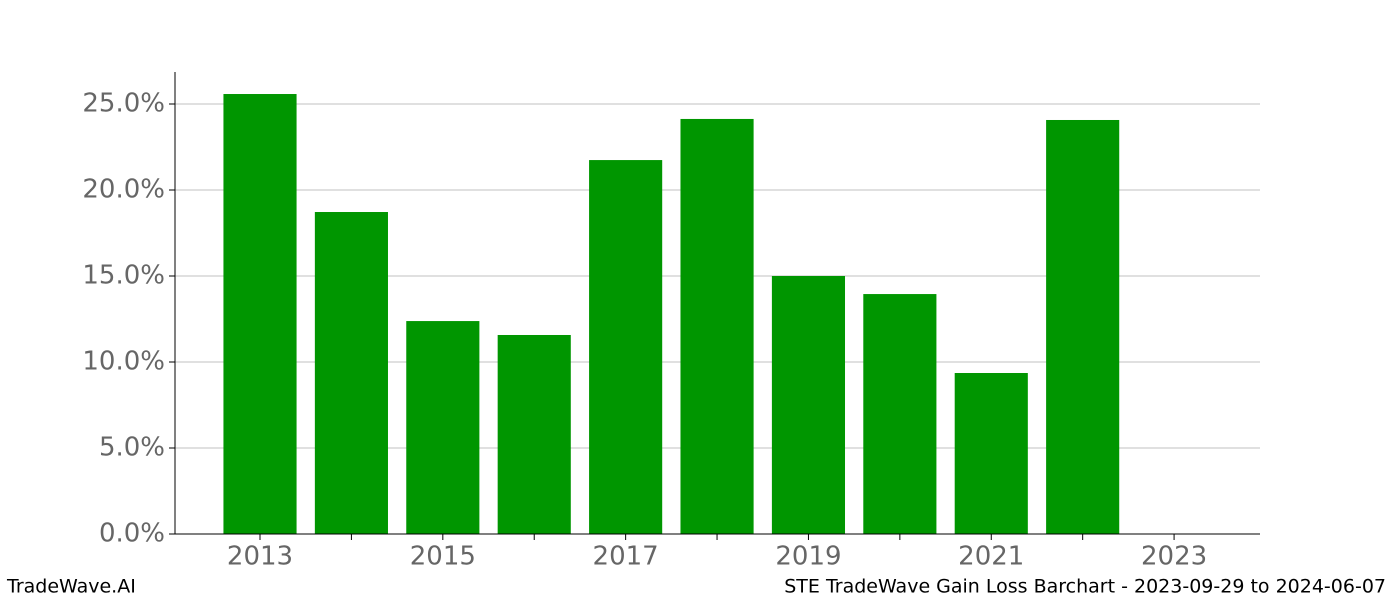 The image size is (1400, 600). Describe the element at coordinates (260, 557) in the screenshot. I see `x-tick-label: 2013` at that location.